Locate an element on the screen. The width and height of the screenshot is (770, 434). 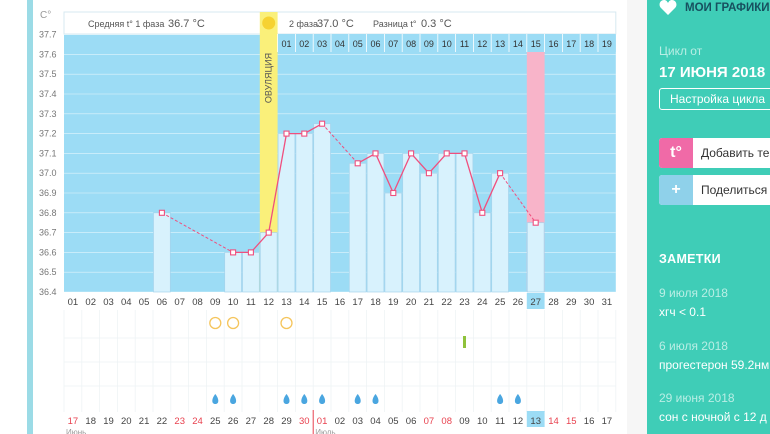
note-date: 9 июля 2018 is located at coordinates (693, 293).